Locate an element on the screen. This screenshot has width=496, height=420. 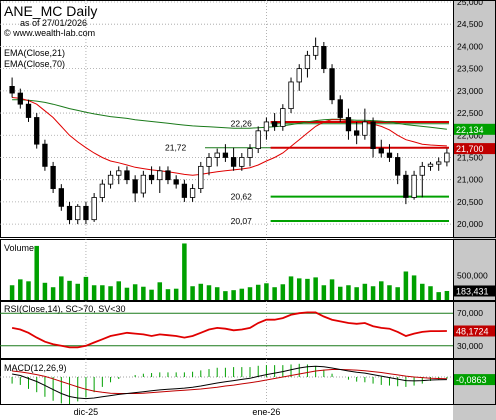
volume-tag-box is located at coordinates (474, 291).